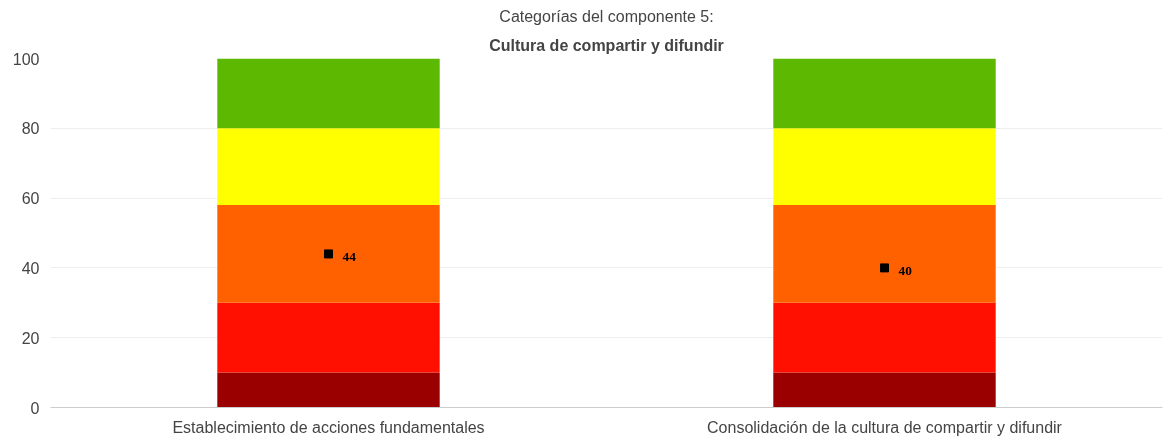  I want to click on y-tick-label: 100, so click(26, 59).